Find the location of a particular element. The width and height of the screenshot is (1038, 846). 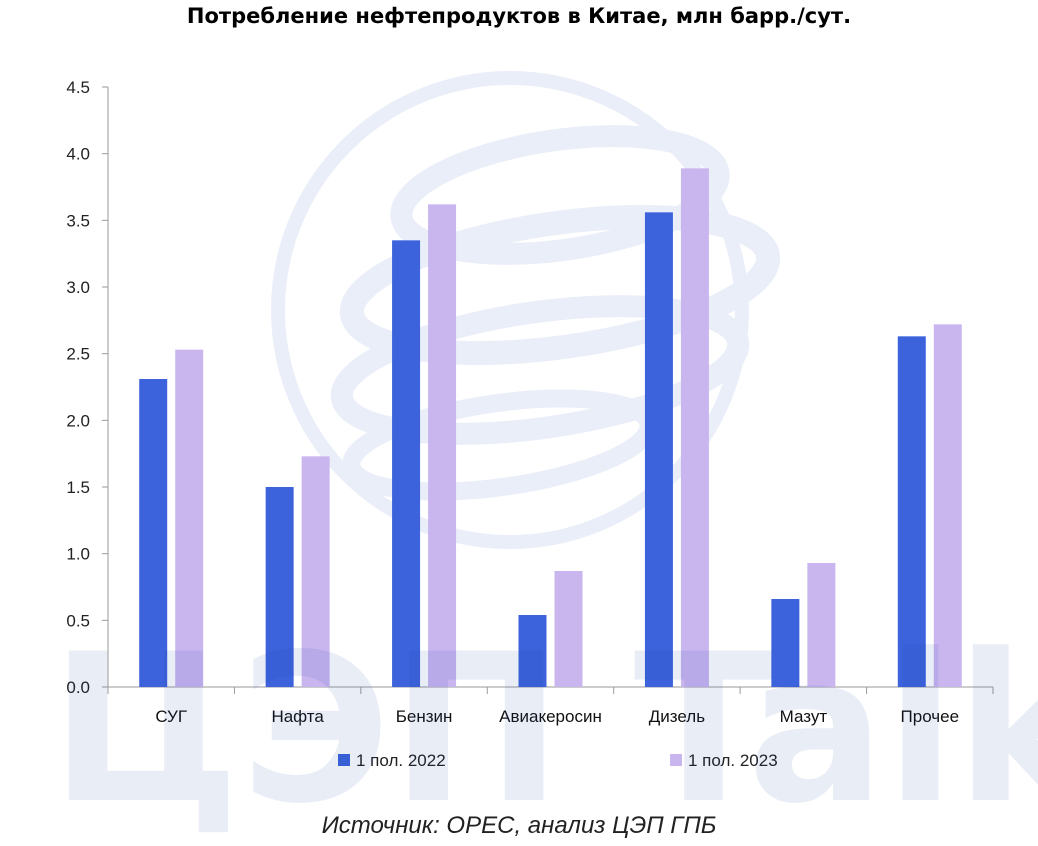

y-tick-label: 4.0 is located at coordinates (78, 154).